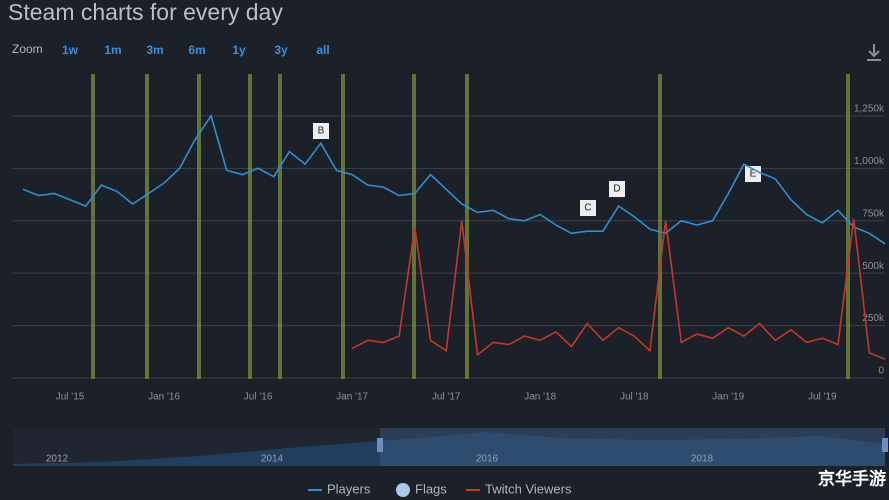  What do you see at coordinates (145, 12) in the screenshot?
I see `chart-title: Steam charts for every day` at bounding box center [145, 12].